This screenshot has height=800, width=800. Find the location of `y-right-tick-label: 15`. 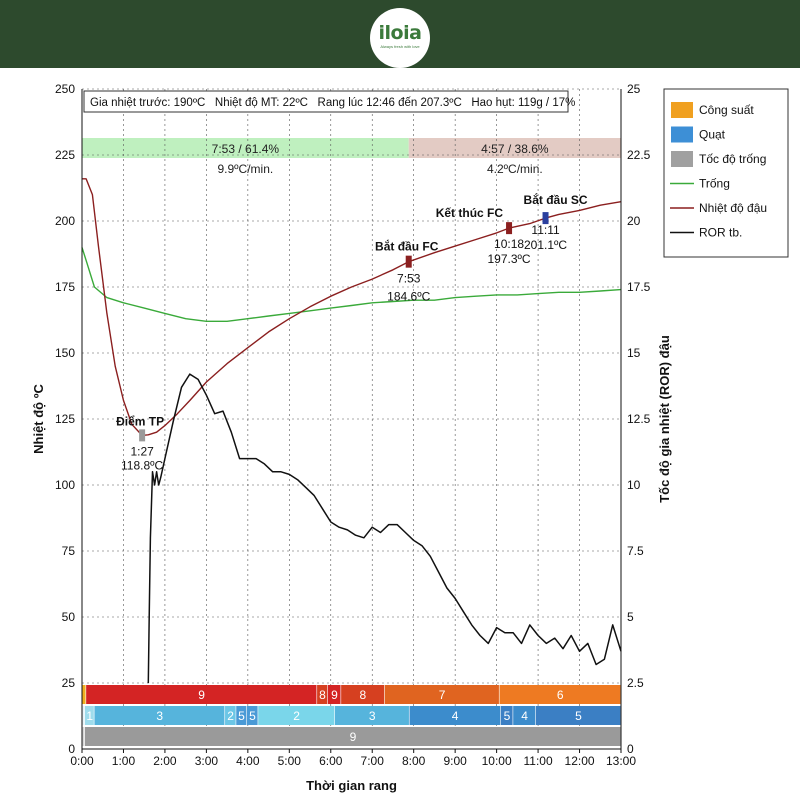

y-right-tick-label: 15 is located at coordinates (634, 353).